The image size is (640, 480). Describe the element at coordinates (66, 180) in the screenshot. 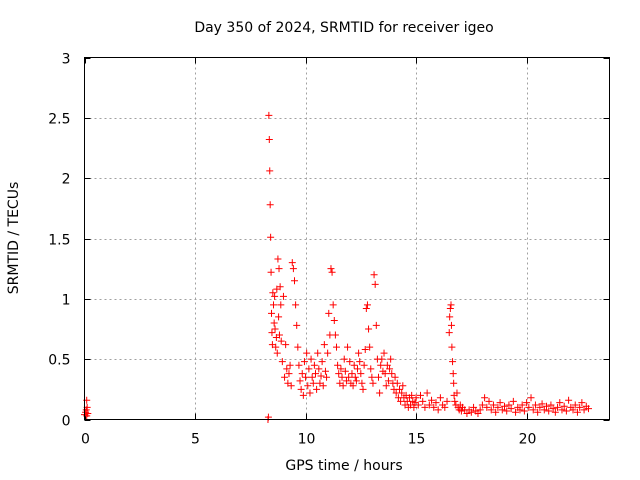

I see `y-tick-label: 2` at that location.